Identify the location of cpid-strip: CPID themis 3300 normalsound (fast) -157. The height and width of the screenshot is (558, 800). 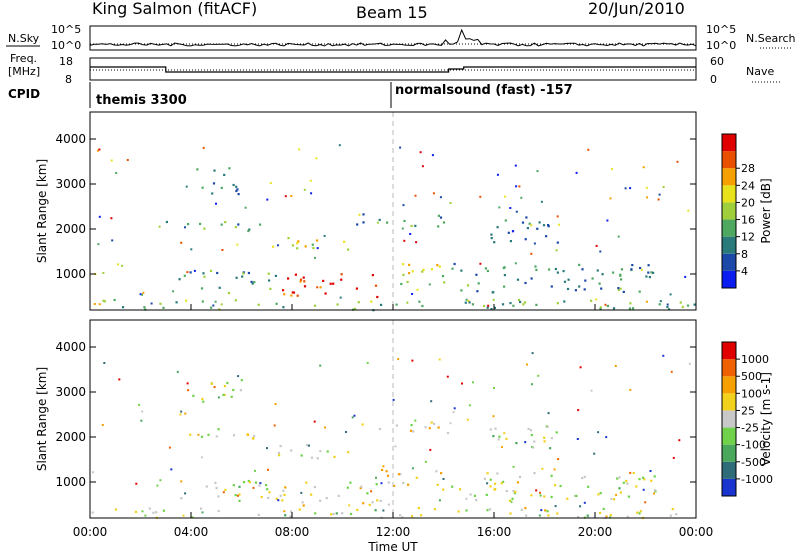
(290, 95).